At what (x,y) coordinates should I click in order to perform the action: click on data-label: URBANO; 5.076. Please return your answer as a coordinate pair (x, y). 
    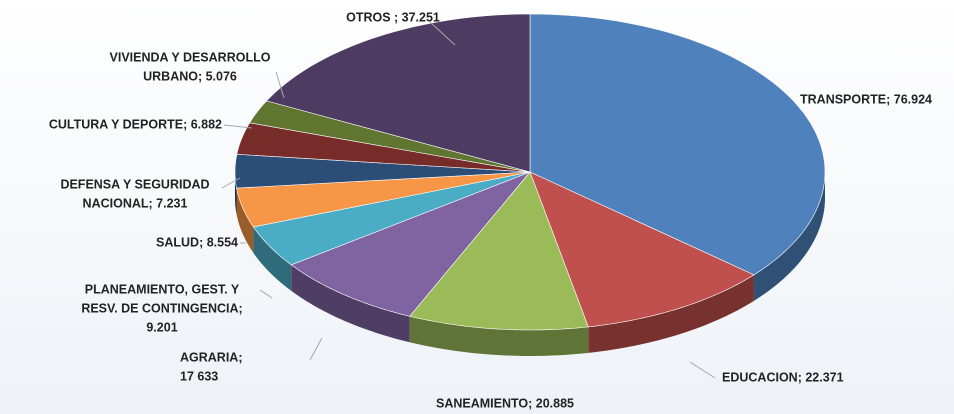
    Looking at the image, I should click on (190, 76).